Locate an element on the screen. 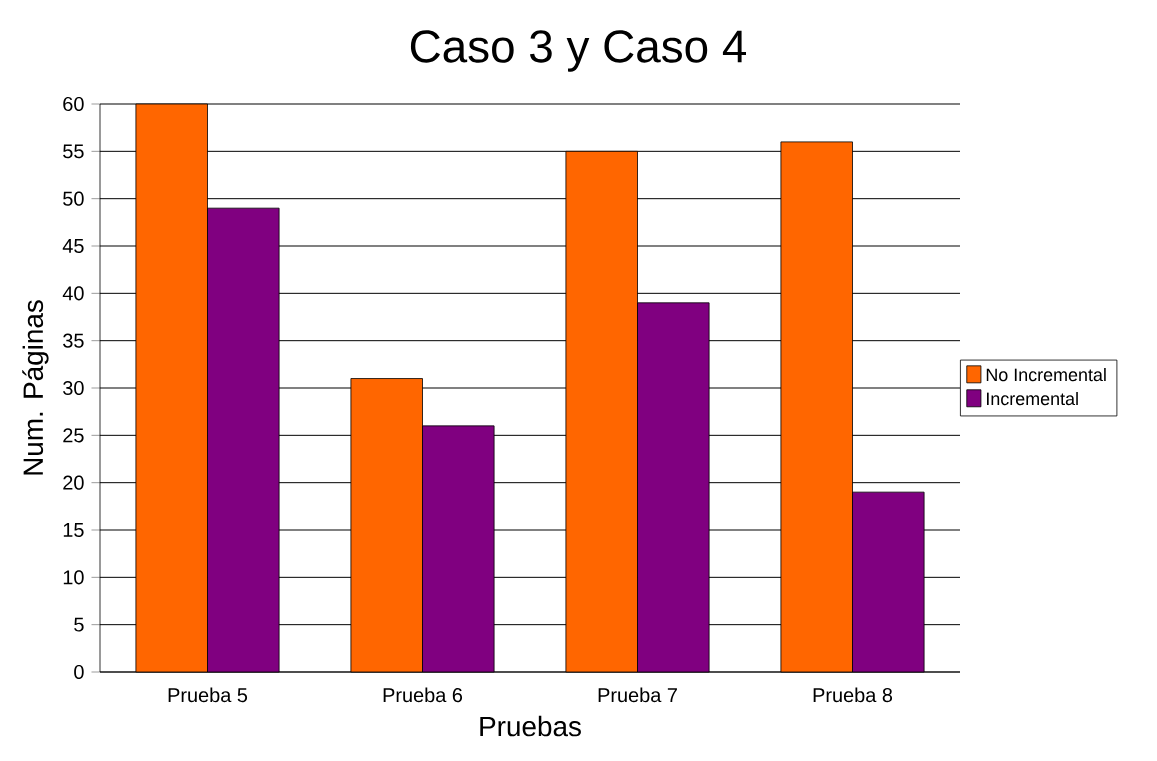 This screenshot has width=1157, height=761. y-tick-label: 20 is located at coordinates (73, 482).